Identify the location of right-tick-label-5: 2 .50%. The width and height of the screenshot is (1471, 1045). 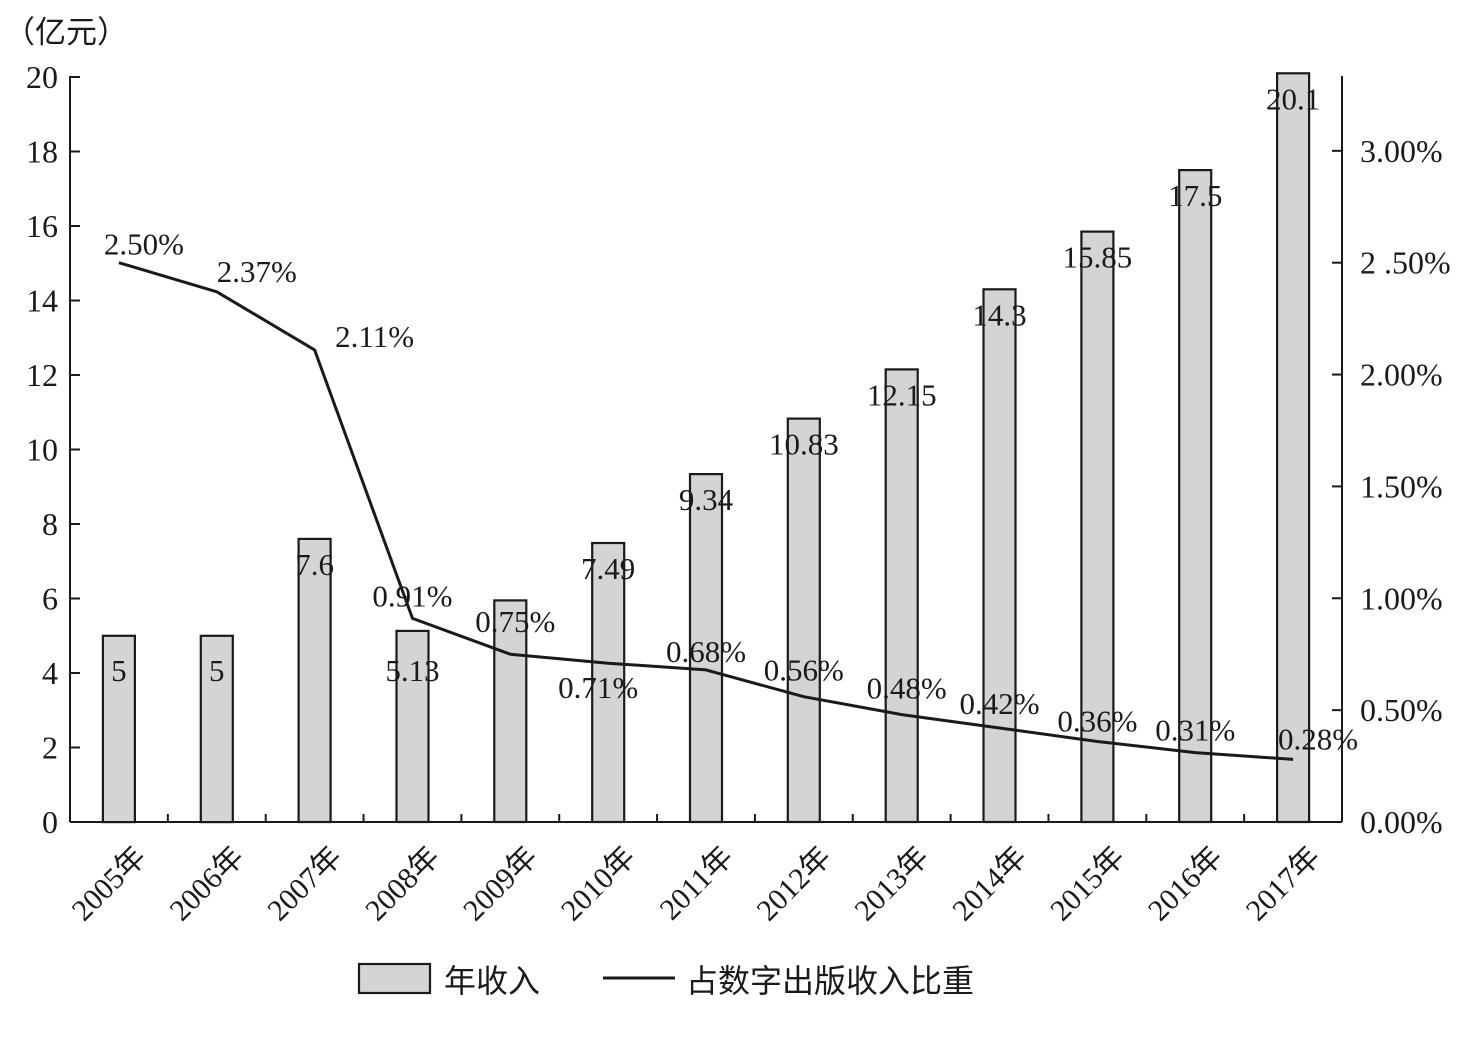
(1405, 263).